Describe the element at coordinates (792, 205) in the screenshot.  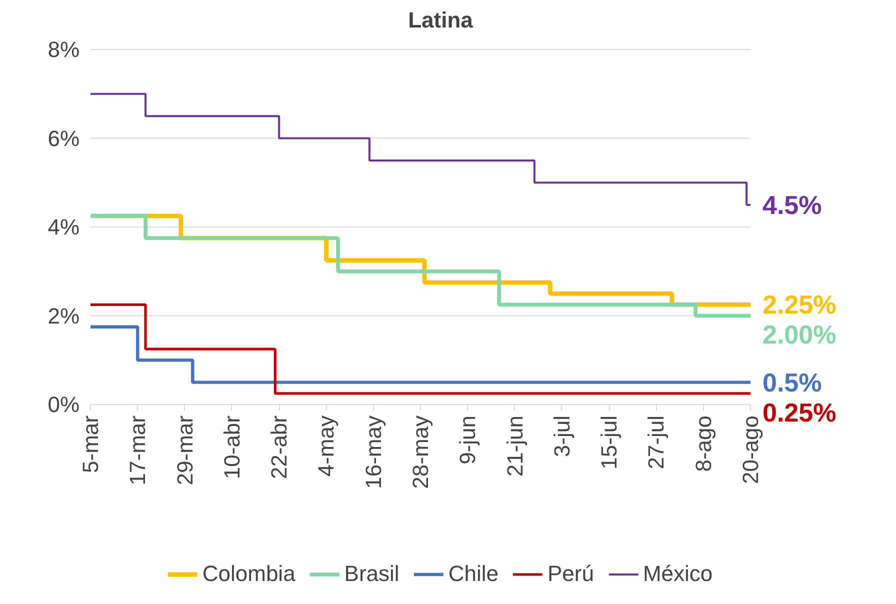
I see `data-label: 4.5%` at that location.